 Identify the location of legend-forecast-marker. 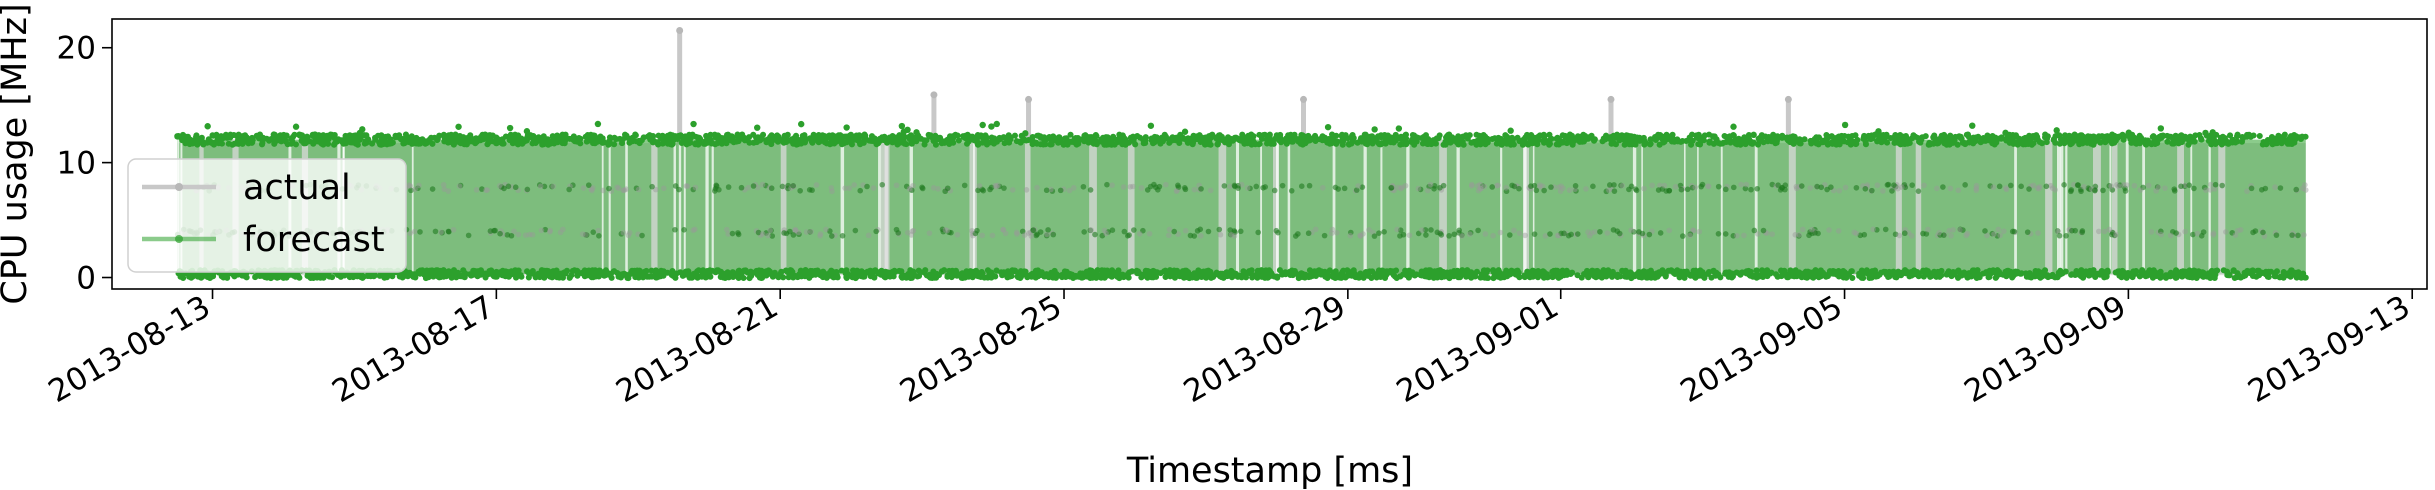
(179, 239).